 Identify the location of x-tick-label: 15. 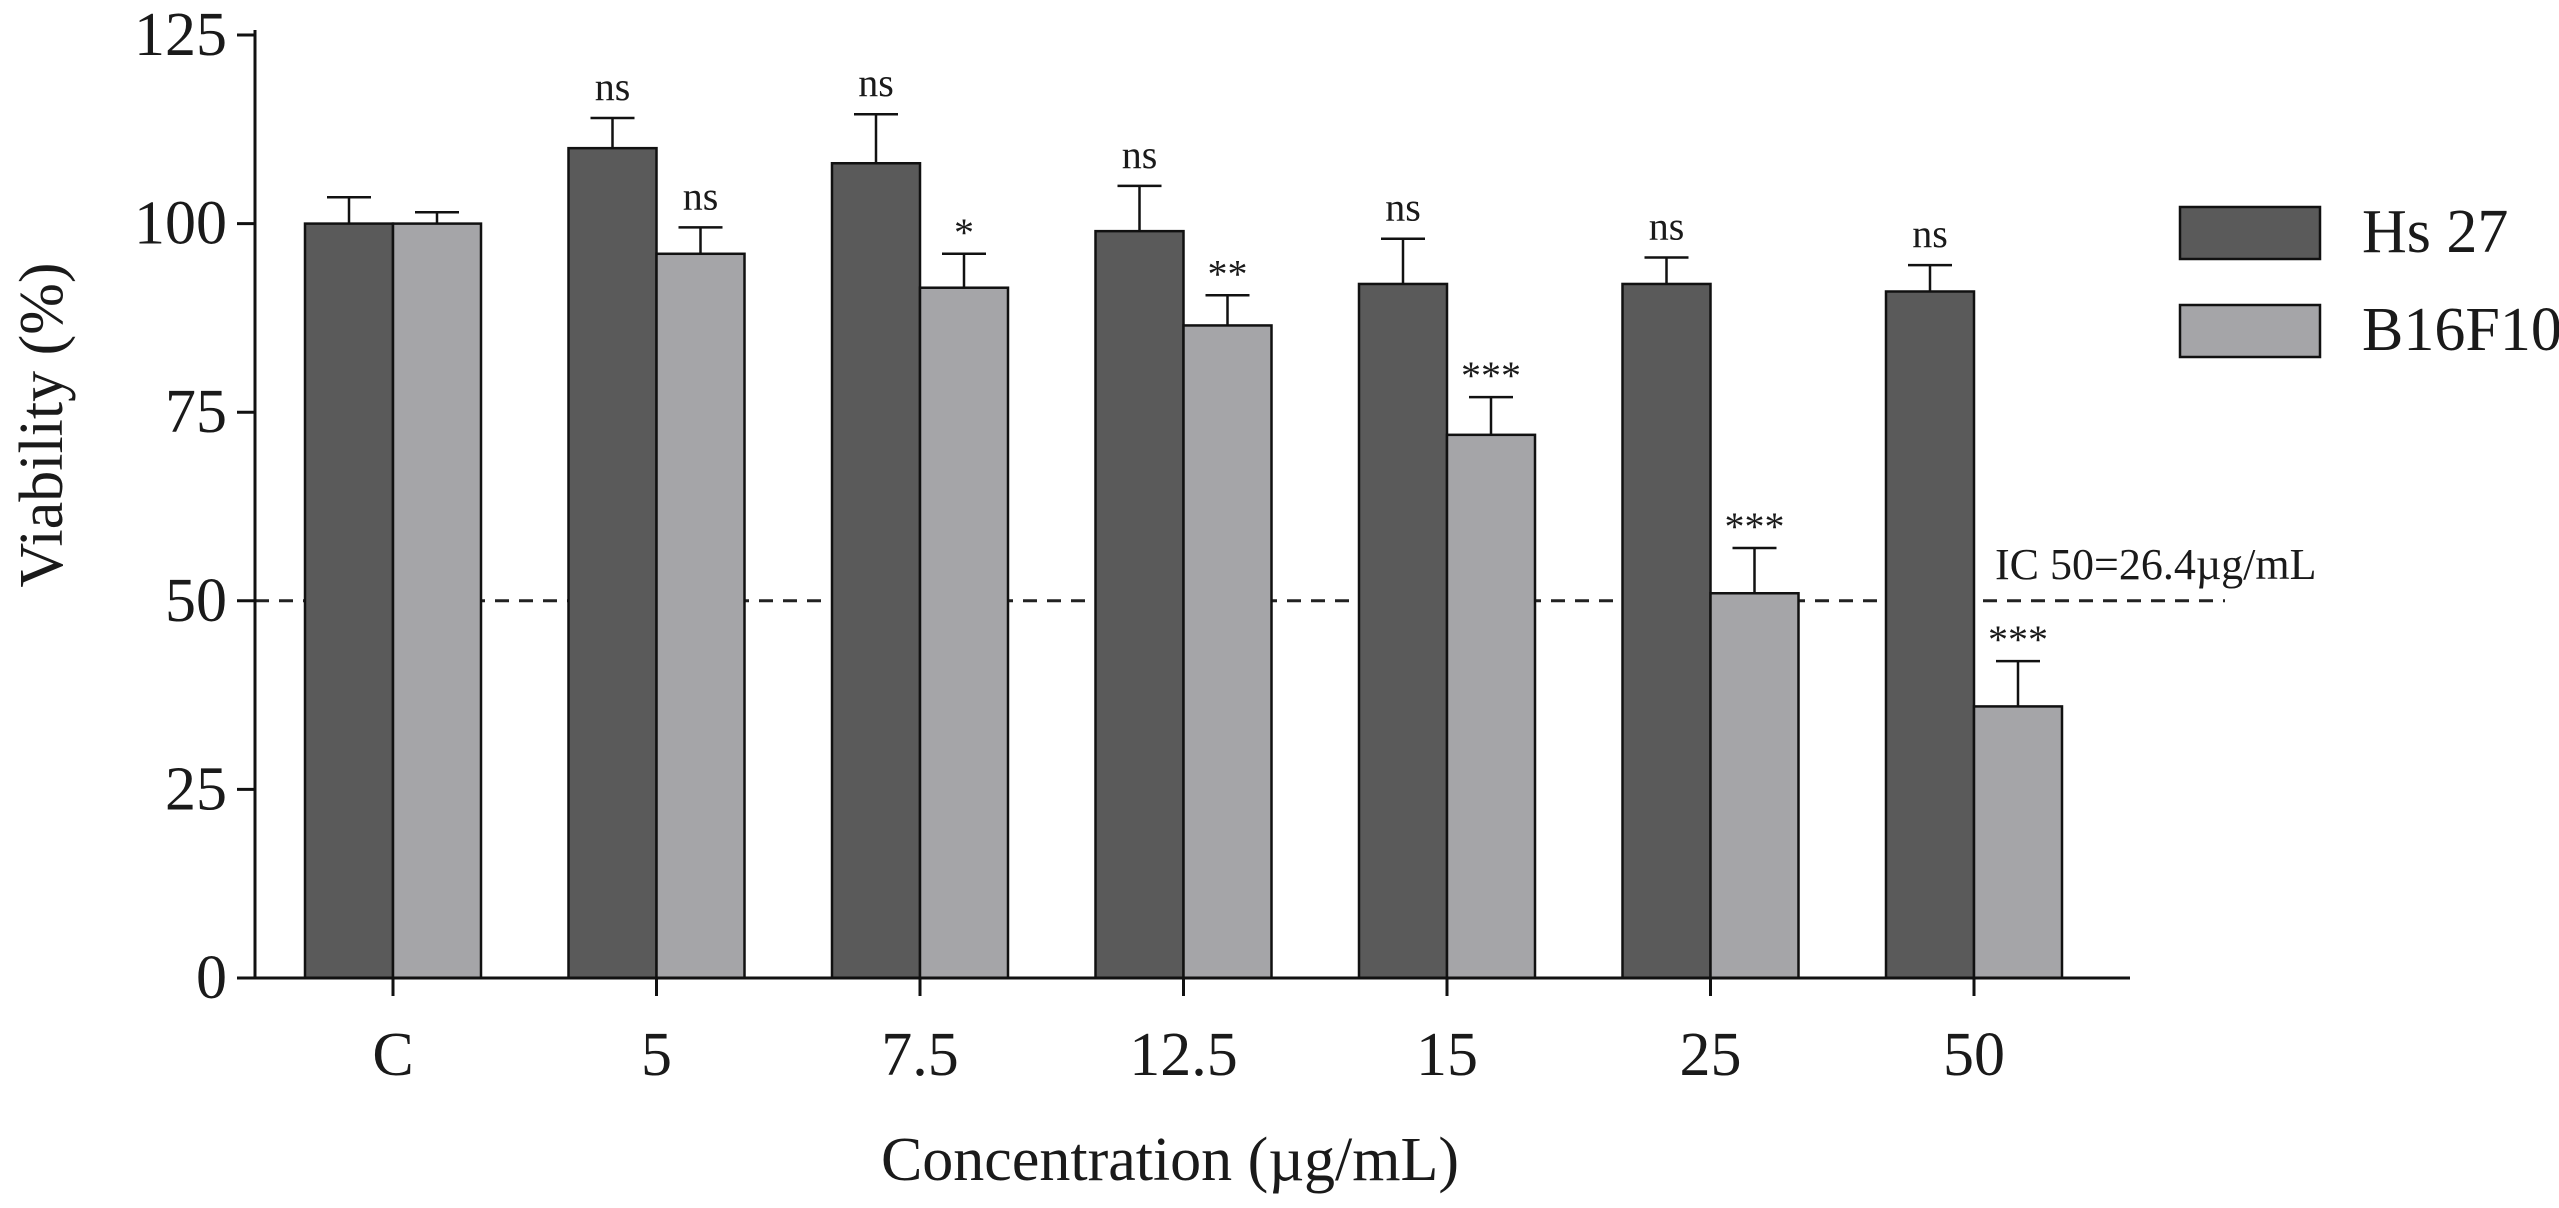
(1447, 1055).